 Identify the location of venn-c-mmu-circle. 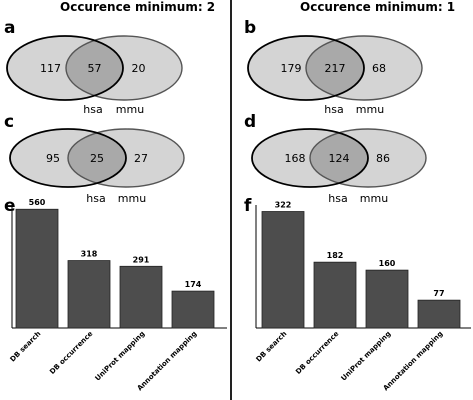
(126, 158).